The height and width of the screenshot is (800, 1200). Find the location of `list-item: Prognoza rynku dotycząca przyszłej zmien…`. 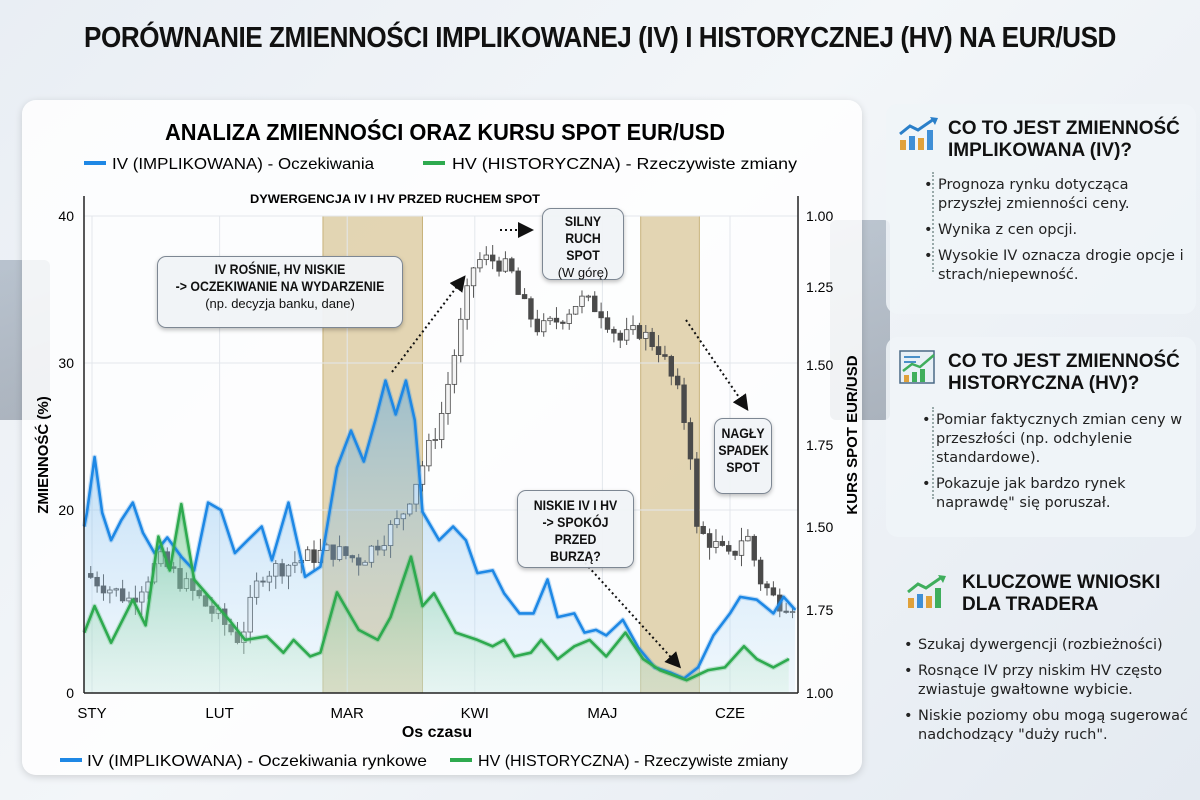

list-item: Prognoza rynku dotycząca przyszłej zmien… is located at coordinates (1057, 195).